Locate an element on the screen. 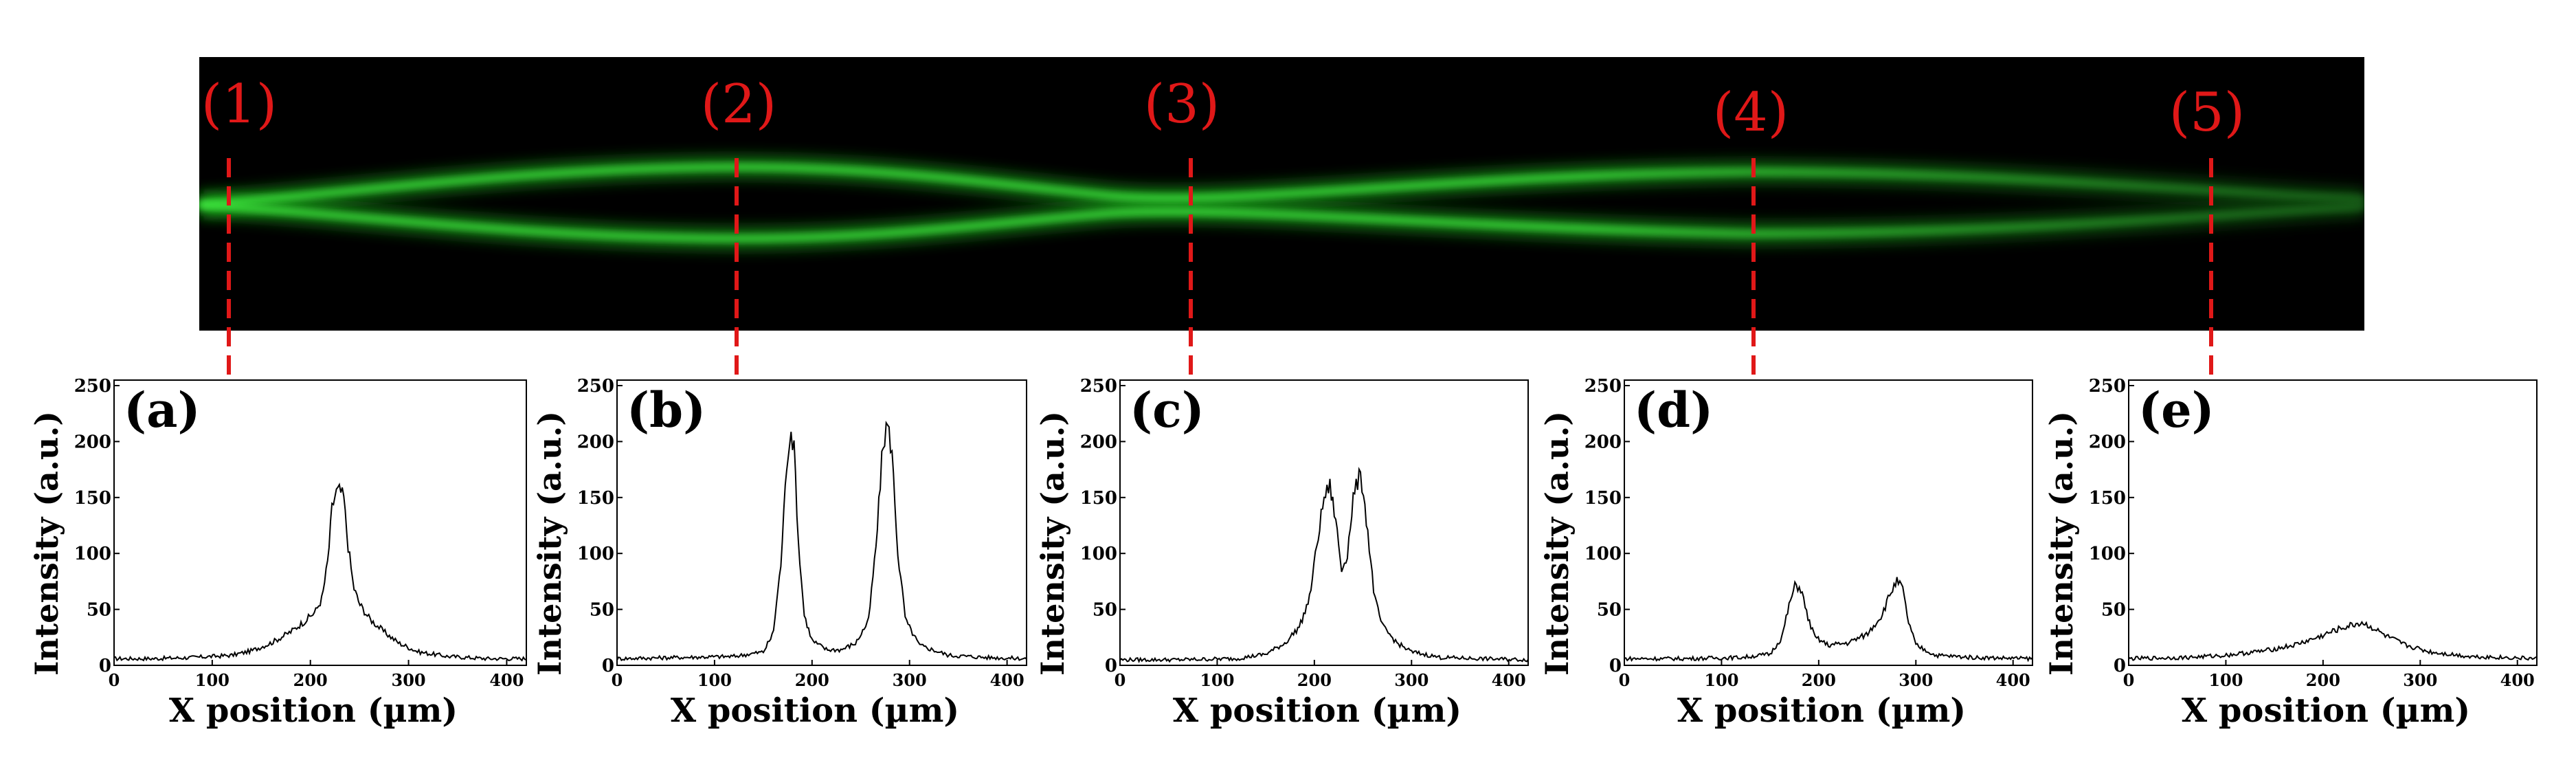 This screenshot has height=776, width=2576. panel-label: (c) is located at coordinates (1167, 410).